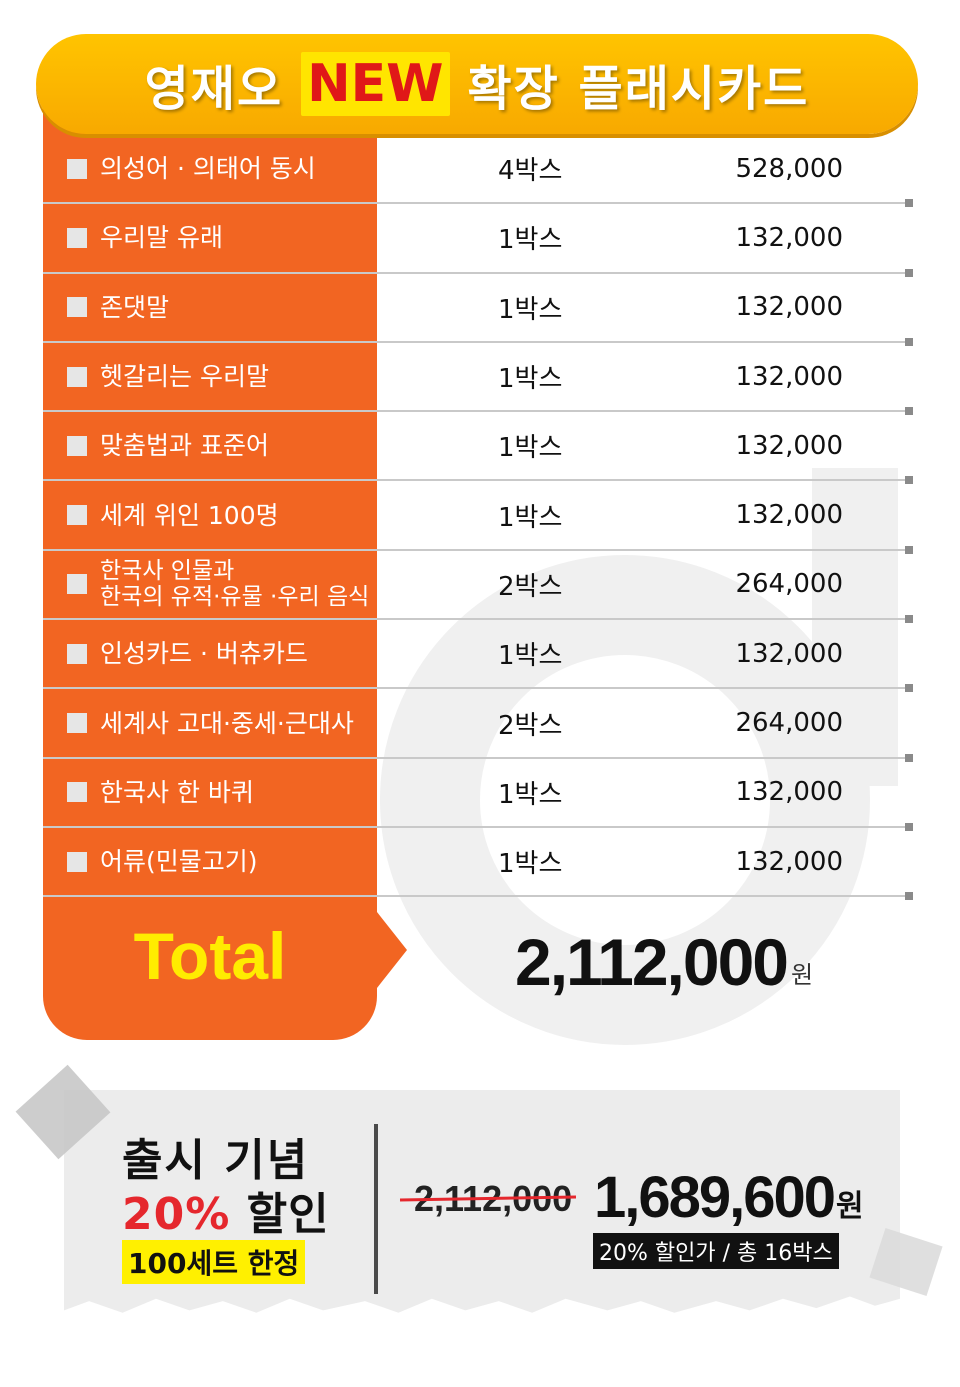 Image resolution: width=960 pixels, height=1387 pixels. What do you see at coordinates (235, 584) in the screenshot?
I see `product-name: 한국사 인물과 한국의 유적·유물 ·우리 음식` at bounding box center [235, 584].